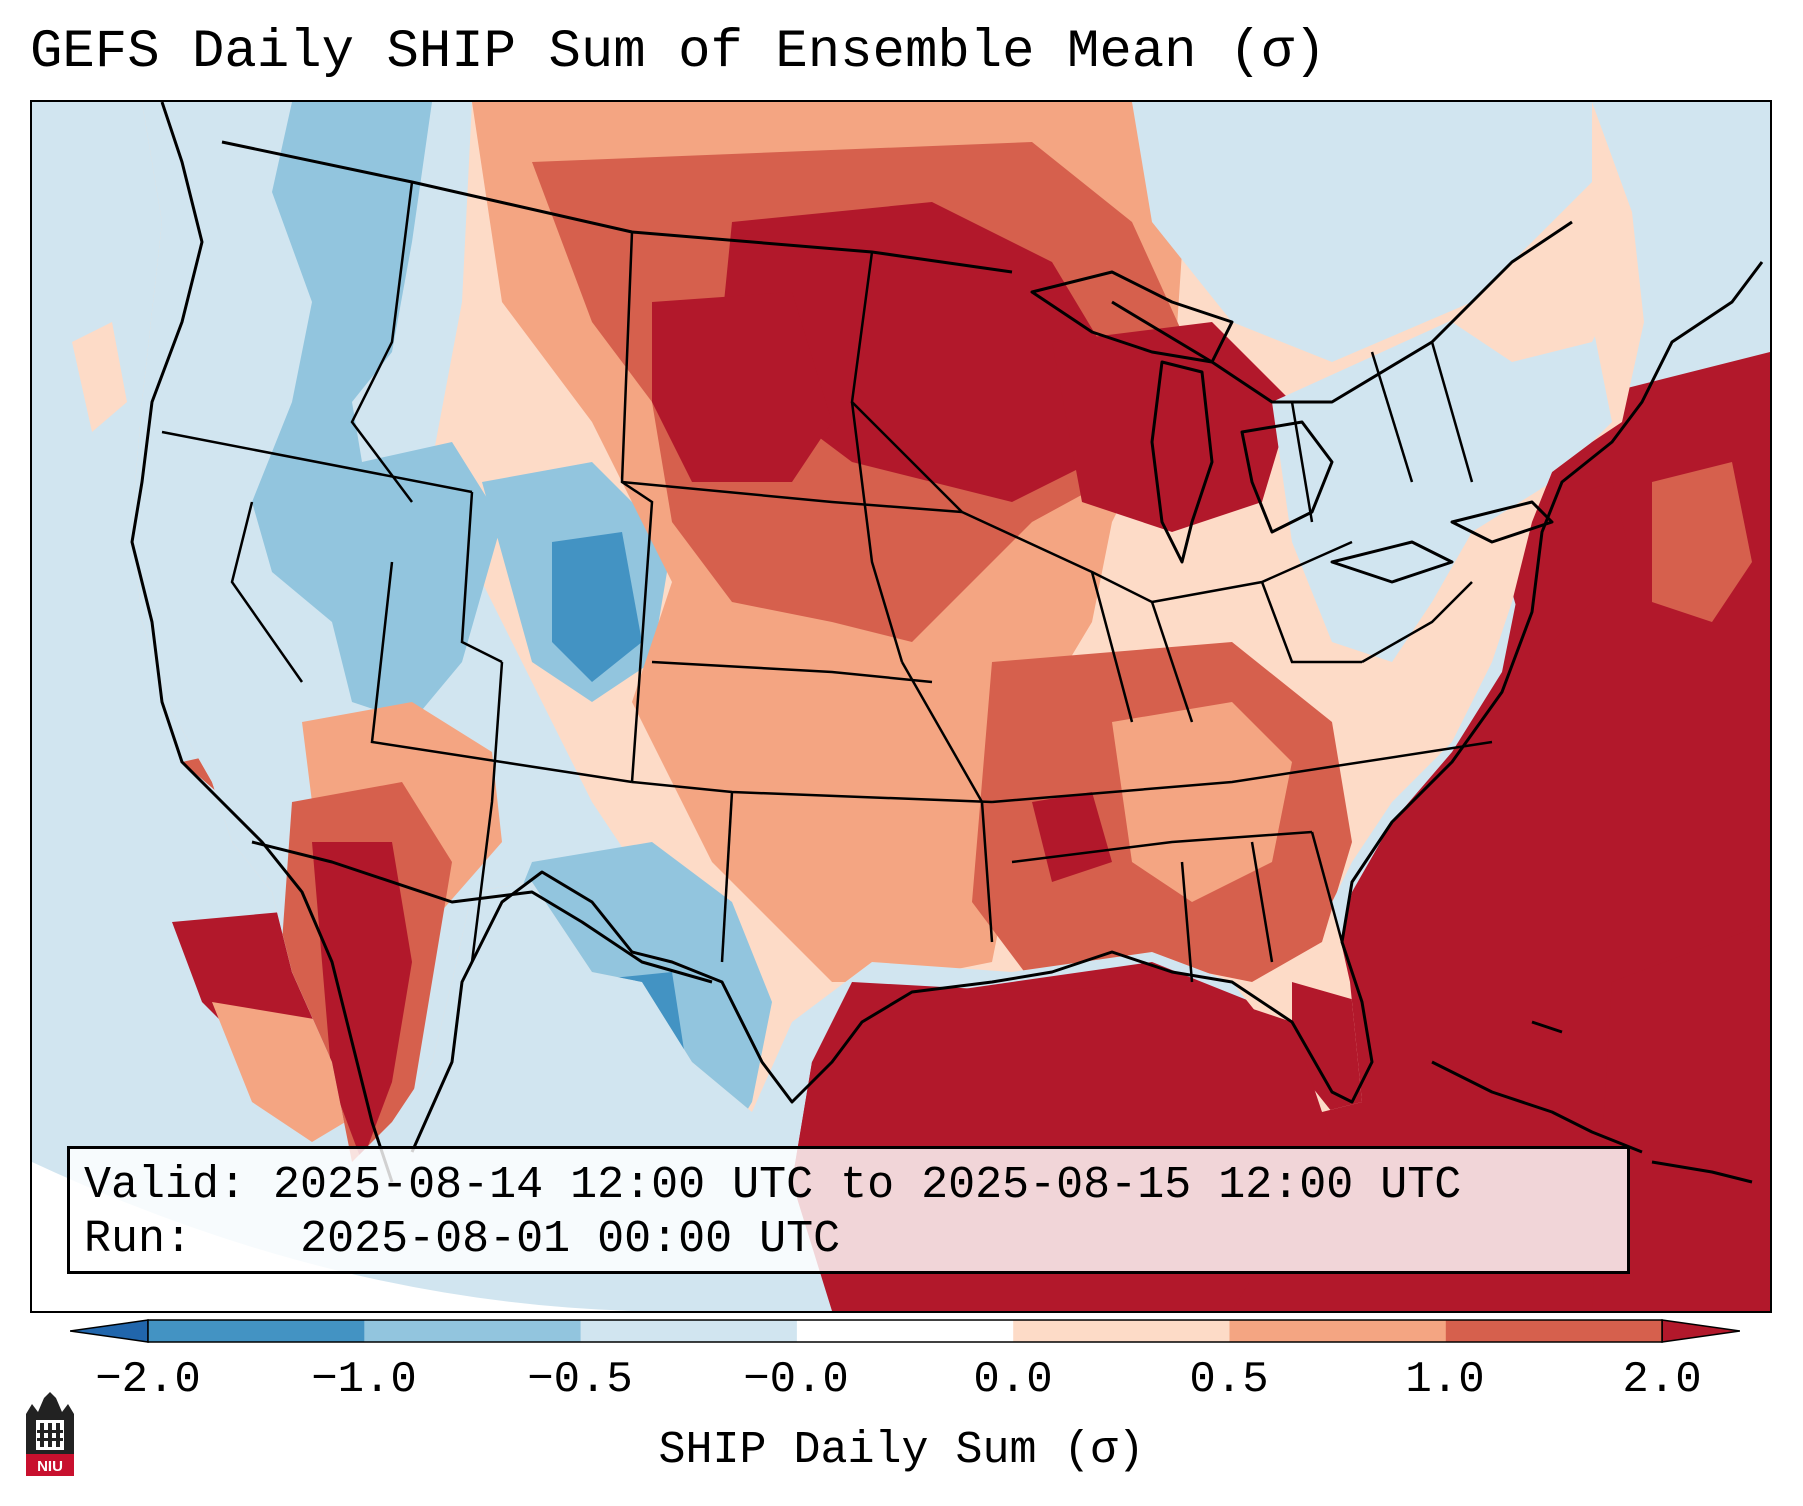 This screenshot has height=1506, width=1803. Describe the element at coordinates (796, 1380) in the screenshot. I see `colorbar-tick: −0.0` at that location.